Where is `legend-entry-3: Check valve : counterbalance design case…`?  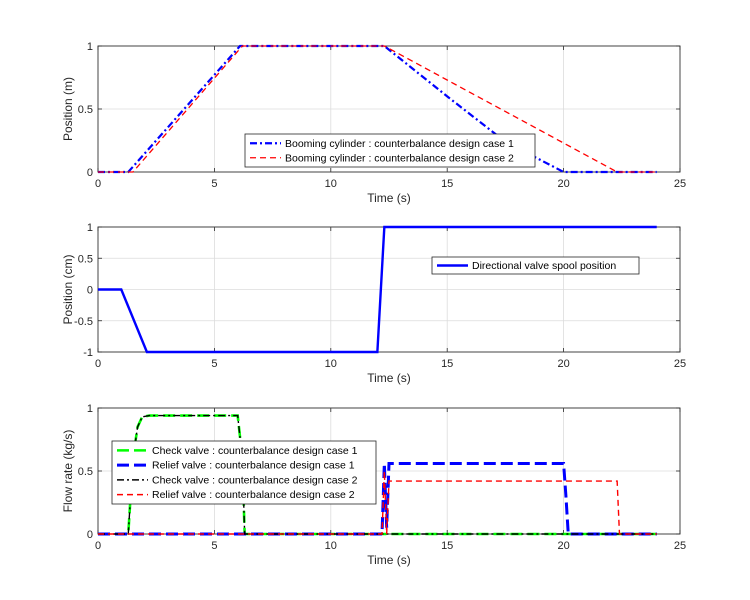 legend-entry-3: Check valve : counterbalance design case… is located at coordinates (255, 480).